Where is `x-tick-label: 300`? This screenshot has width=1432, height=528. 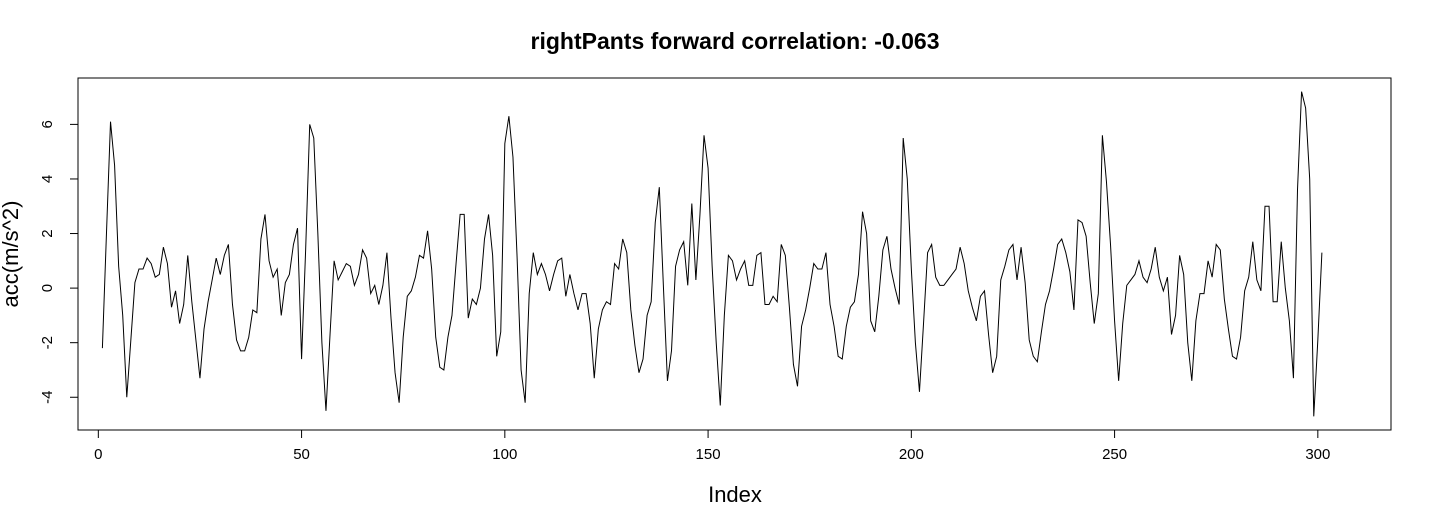
x-tick-label: 300 is located at coordinates (1317, 454).